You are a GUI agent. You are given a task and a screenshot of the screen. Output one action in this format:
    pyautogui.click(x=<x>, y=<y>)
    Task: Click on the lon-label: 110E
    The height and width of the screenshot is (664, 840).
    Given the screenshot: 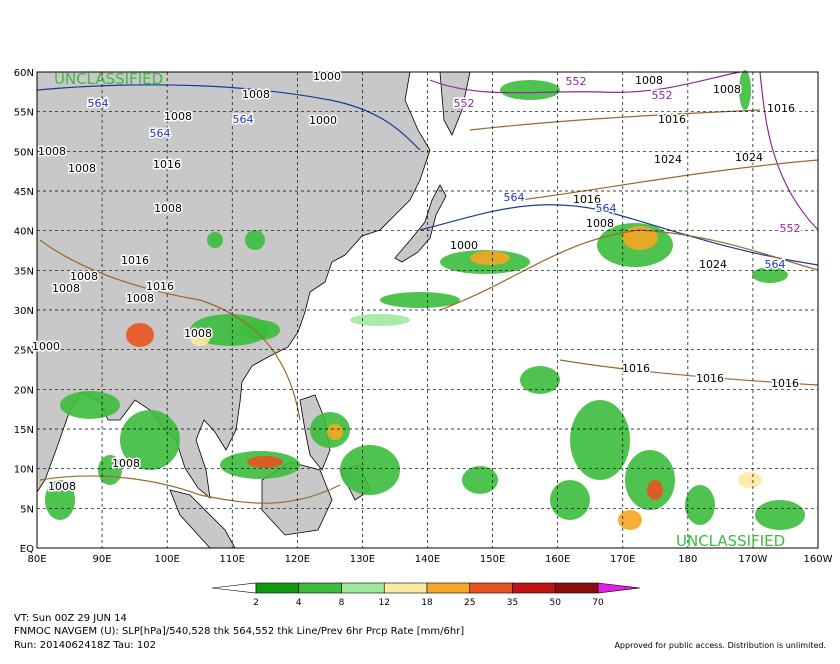 What is the action you would take?
    pyautogui.click(x=232, y=559)
    